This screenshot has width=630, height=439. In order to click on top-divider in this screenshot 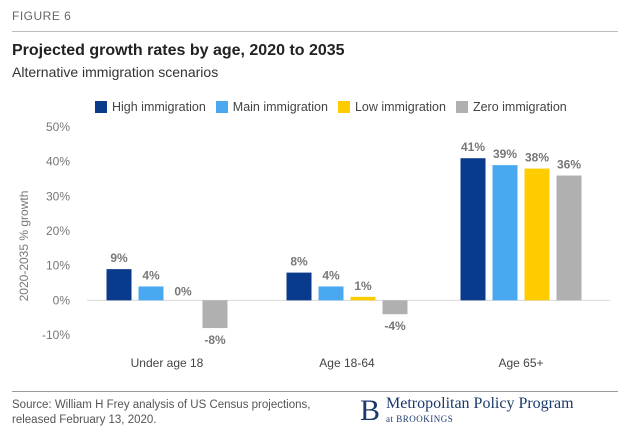, I will do `click(315, 31)`.